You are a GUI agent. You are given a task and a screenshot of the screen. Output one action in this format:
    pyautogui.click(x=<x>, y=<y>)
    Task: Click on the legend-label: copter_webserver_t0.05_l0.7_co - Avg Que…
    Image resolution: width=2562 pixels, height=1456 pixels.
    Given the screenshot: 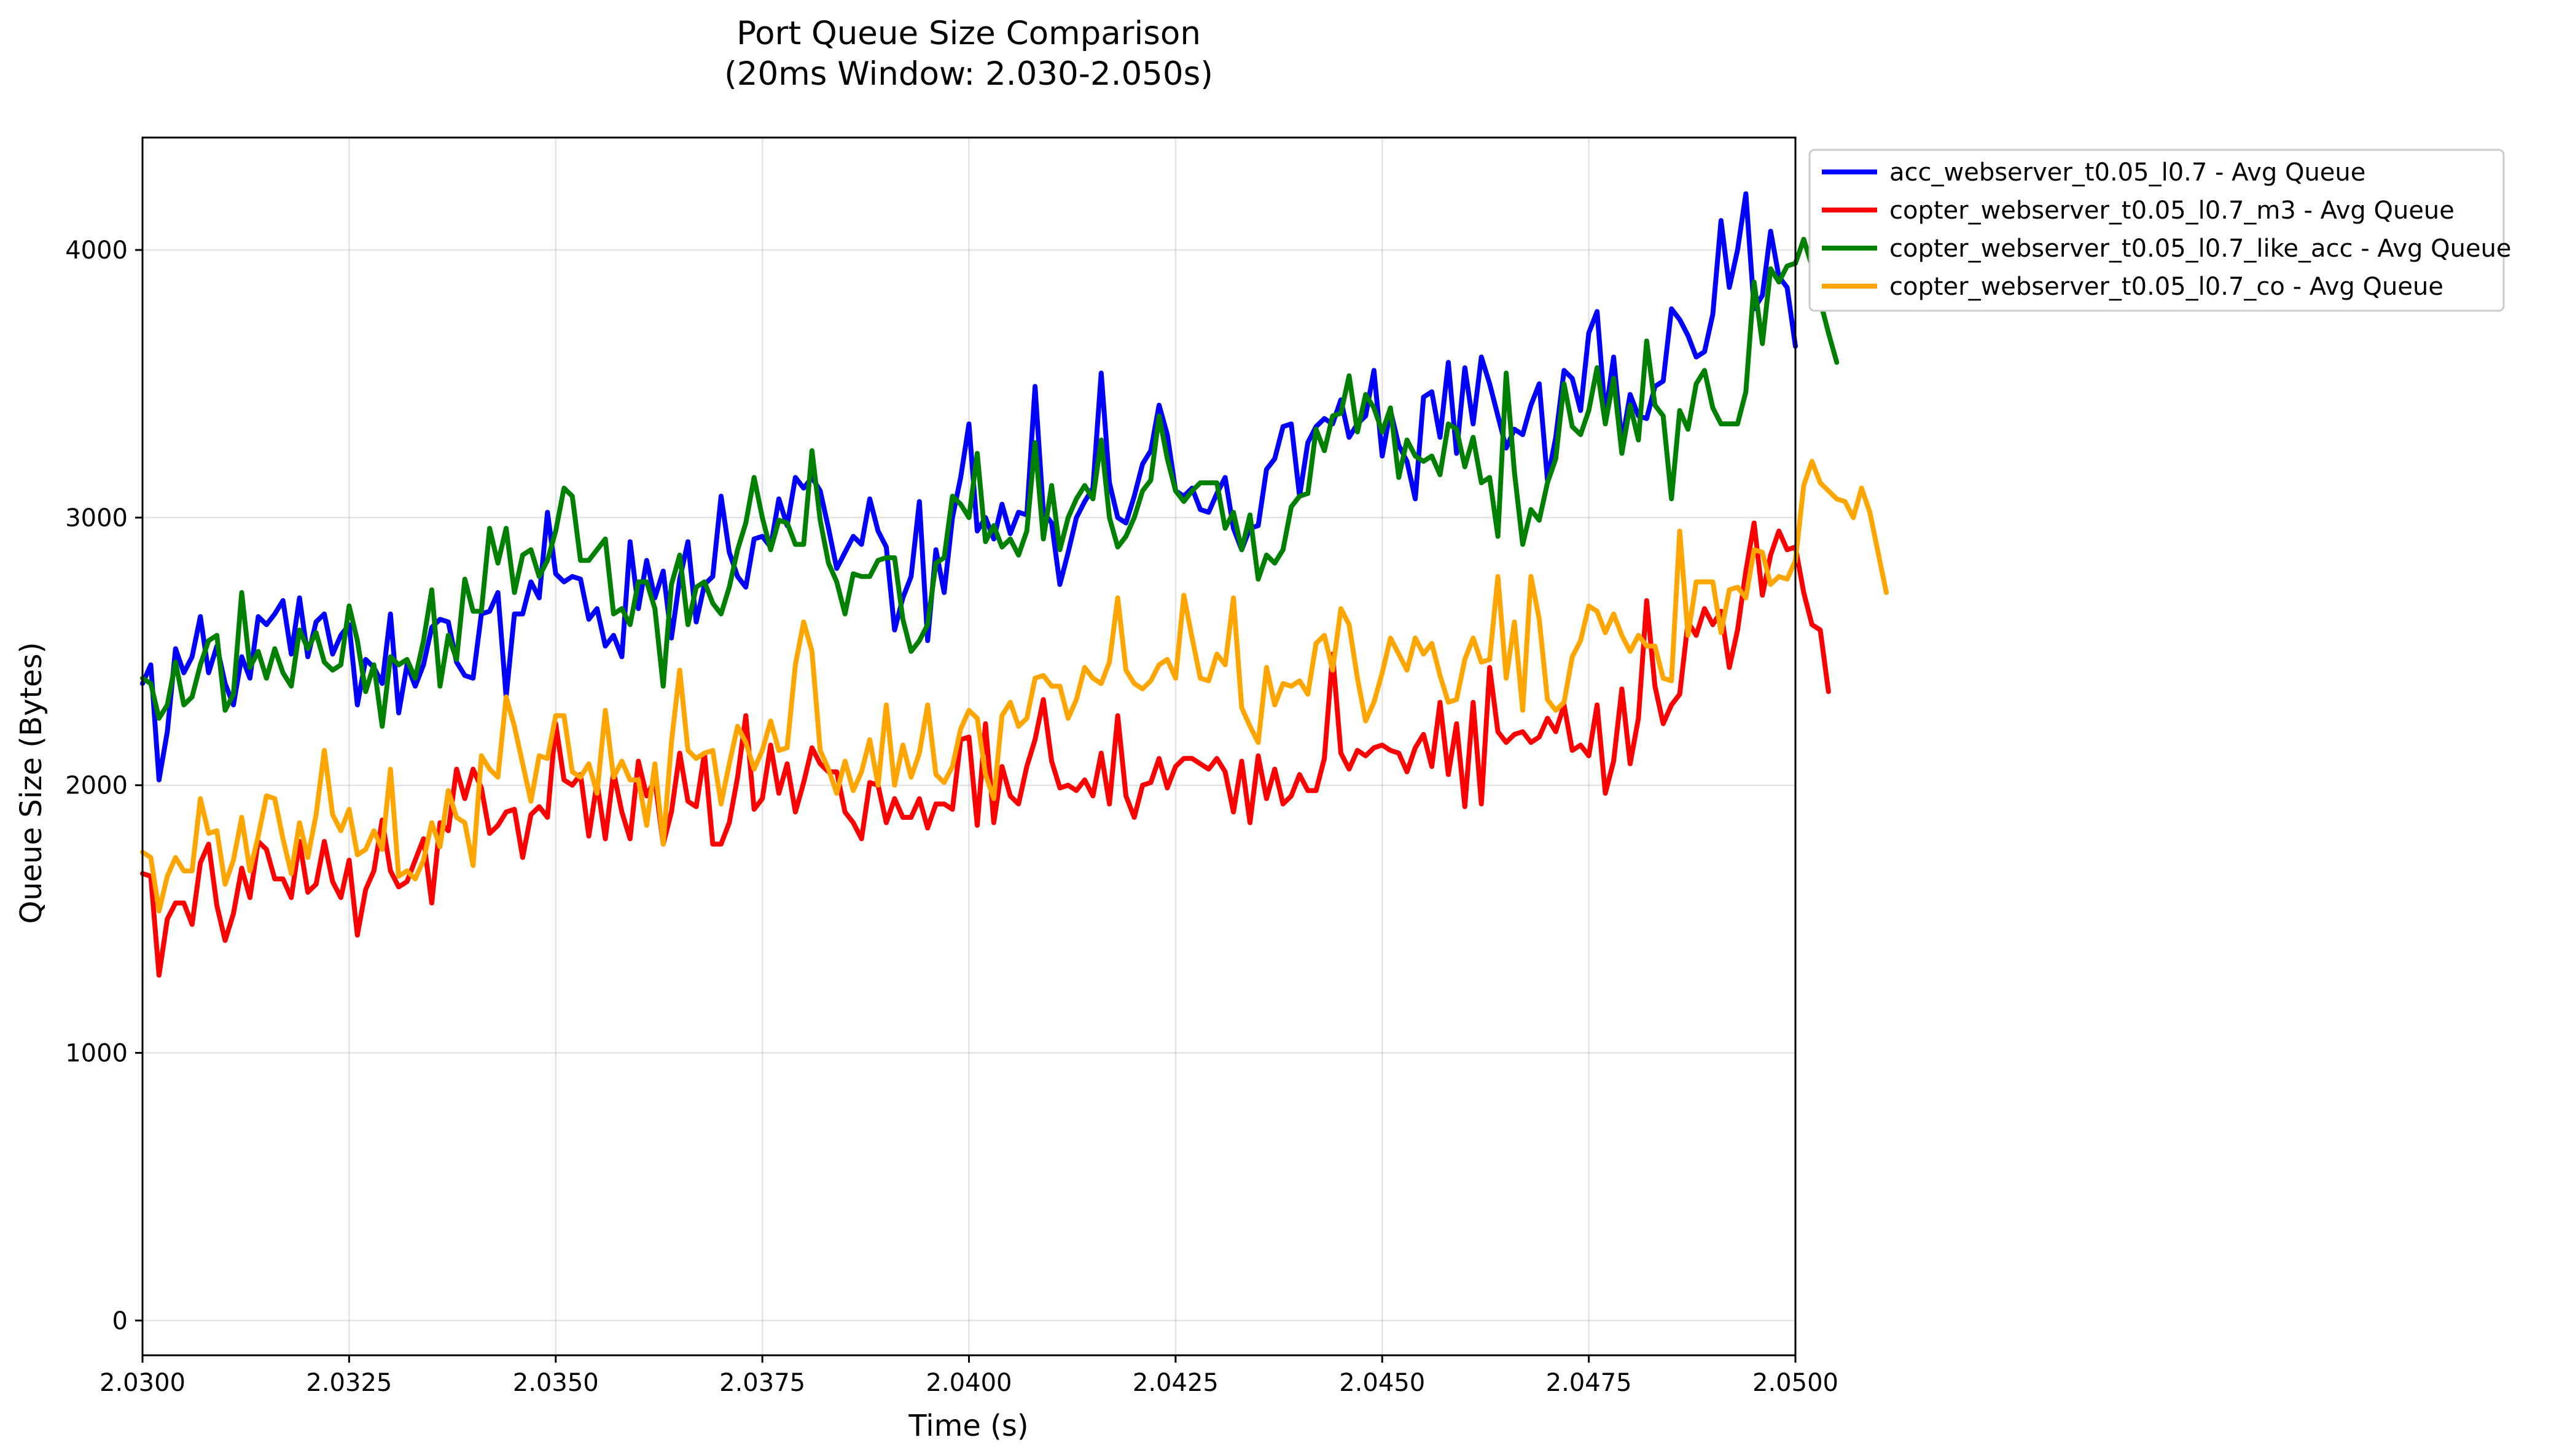 What is the action you would take?
    pyautogui.click(x=2166, y=287)
    